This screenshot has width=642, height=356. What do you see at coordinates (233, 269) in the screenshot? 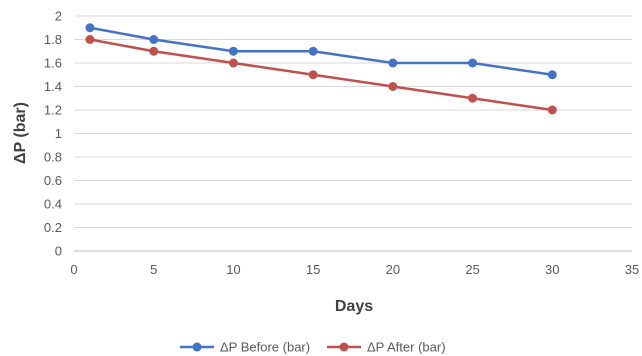
I see `x-tick-label: 10` at bounding box center [233, 269].